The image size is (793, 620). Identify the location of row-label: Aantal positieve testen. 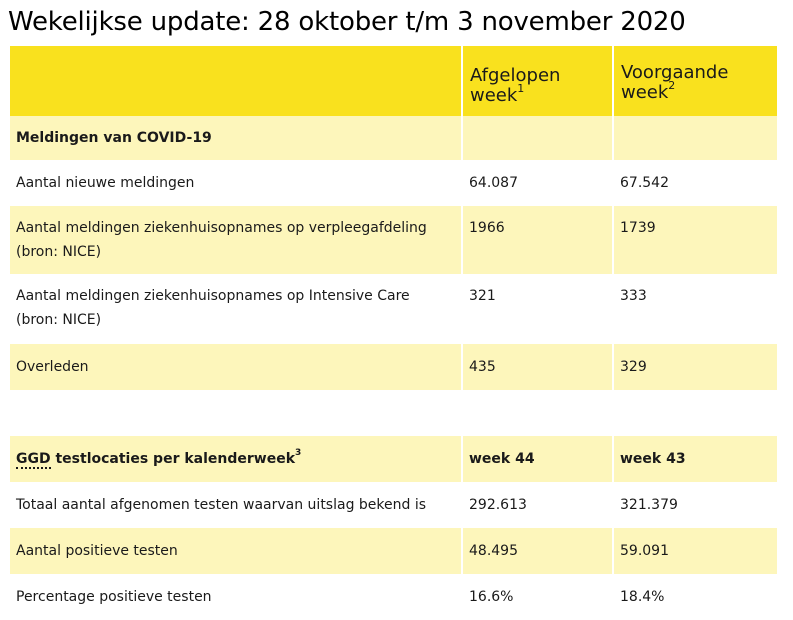
(97, 551).